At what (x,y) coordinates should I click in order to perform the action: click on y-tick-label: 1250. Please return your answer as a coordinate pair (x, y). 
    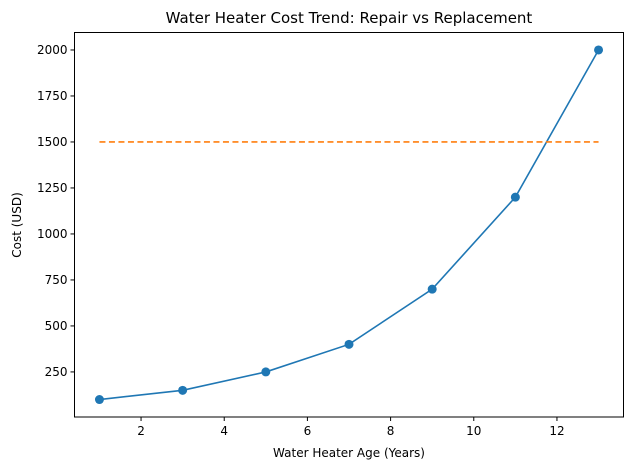
    Looking at the image, I should click on (52, 188).